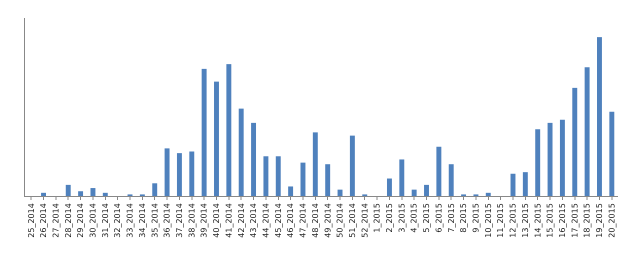 This screenshot has height=260, width=640. I want to click on x-tick-label: 31_2014, so click(105, 220).